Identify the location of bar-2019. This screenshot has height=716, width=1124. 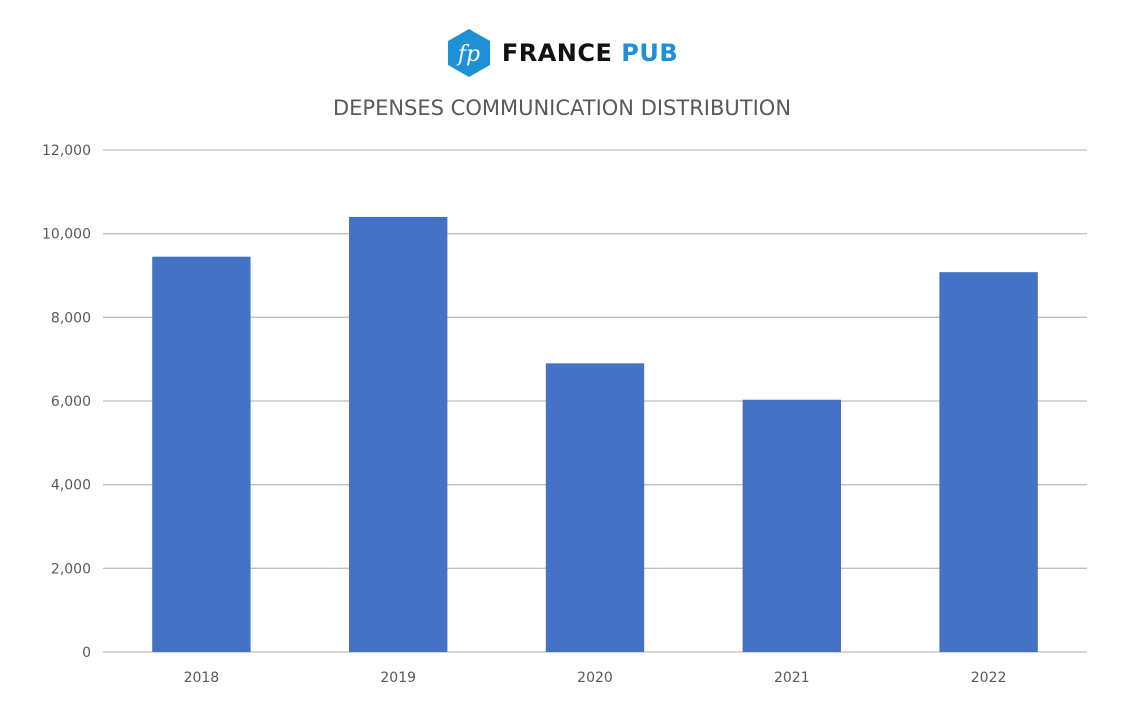
(398, 434).